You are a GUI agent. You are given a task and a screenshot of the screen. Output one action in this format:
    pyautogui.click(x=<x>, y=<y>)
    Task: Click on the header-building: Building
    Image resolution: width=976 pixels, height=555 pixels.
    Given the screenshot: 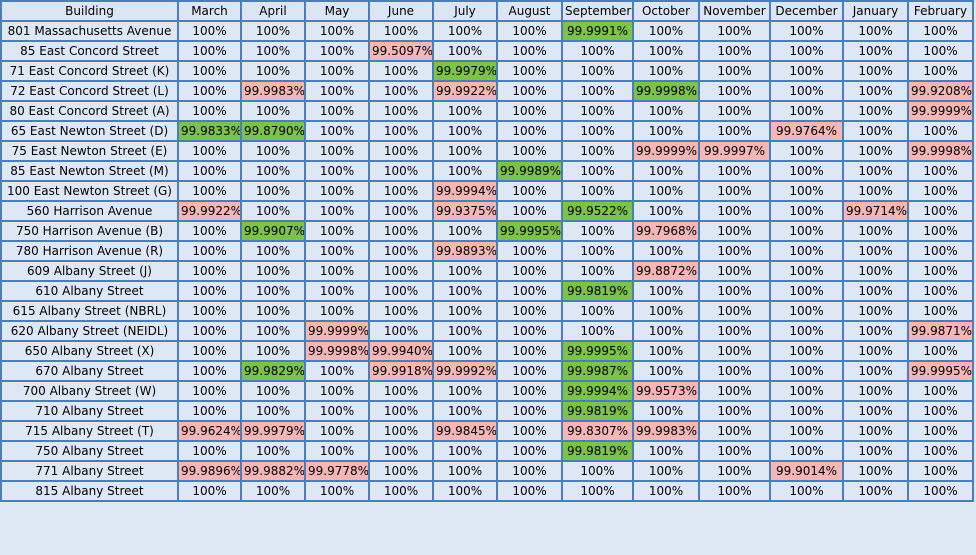 What is the action you would take?
    pyautogui.click(x=89, y=11)
    